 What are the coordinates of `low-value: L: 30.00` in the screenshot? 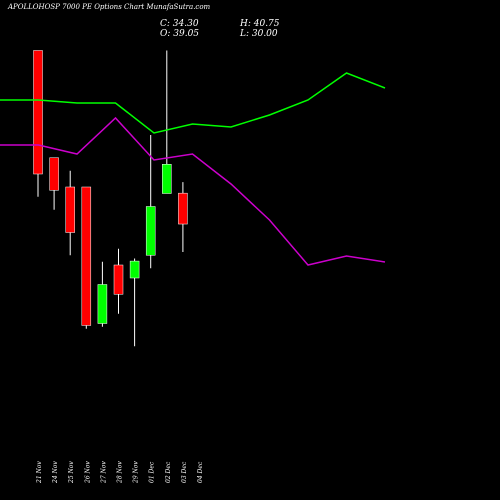 It's located at (259, 34).